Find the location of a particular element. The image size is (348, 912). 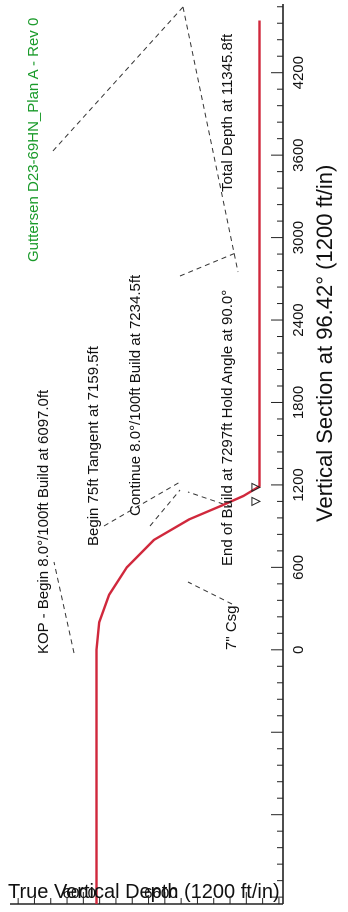

annotation-label: 7" Csg is located at coordinates (231, 627).